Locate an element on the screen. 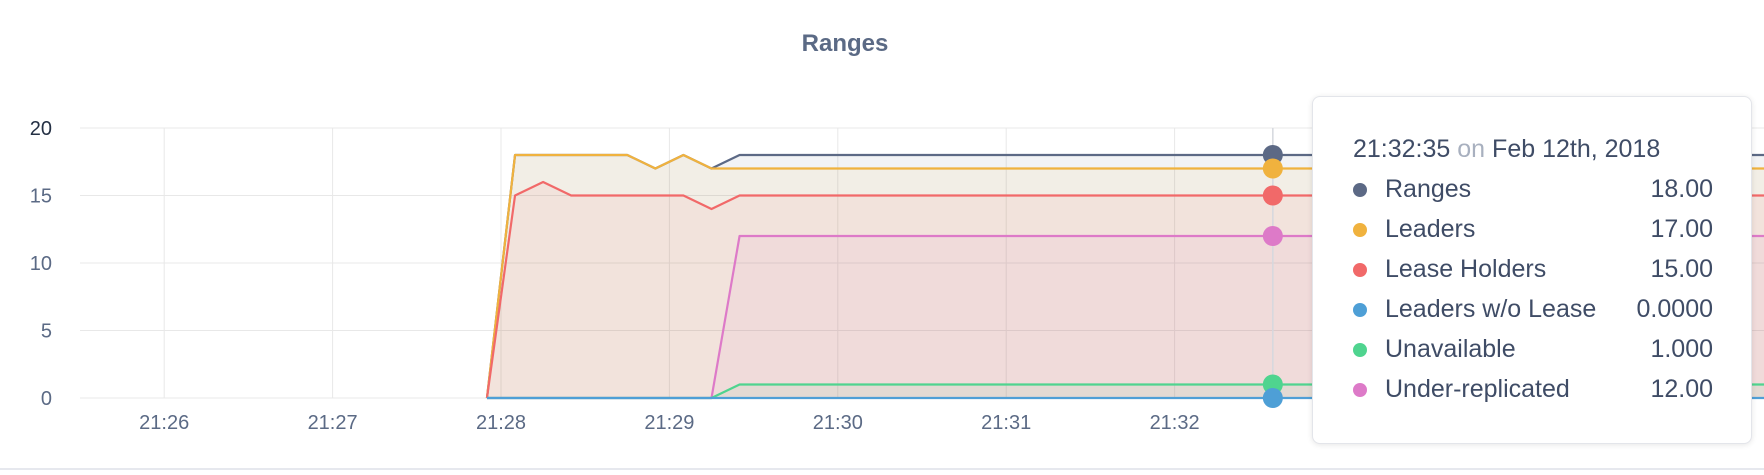  tooltip-series-value: 1.000 is located at coordinates (1681, 349).